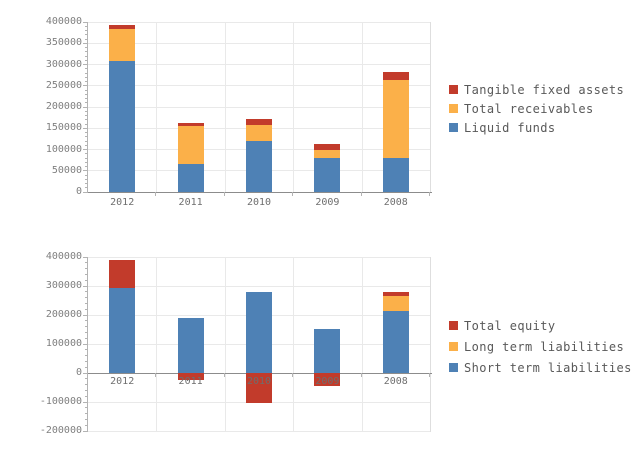 The width and height of the screenshot is (643, 451). What do you see at coordinates (60, 430) in the screenshot?
I see `y-tick-label: -200000` at bounding box center [60, 430].